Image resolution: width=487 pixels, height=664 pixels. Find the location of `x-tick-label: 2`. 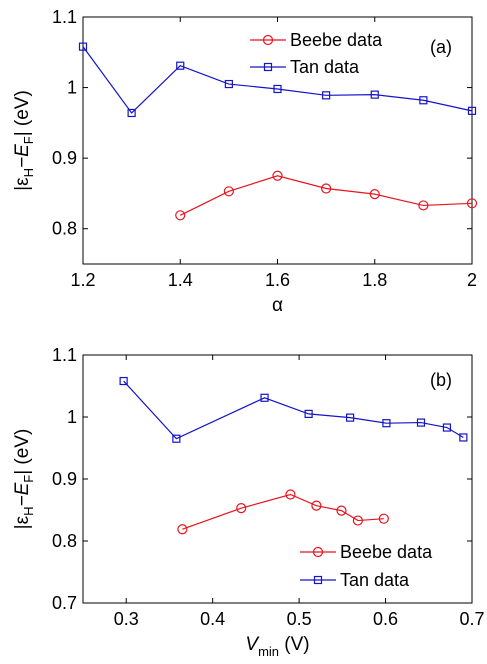

x-tick-label: 2 is located at coordinates (472, 280).